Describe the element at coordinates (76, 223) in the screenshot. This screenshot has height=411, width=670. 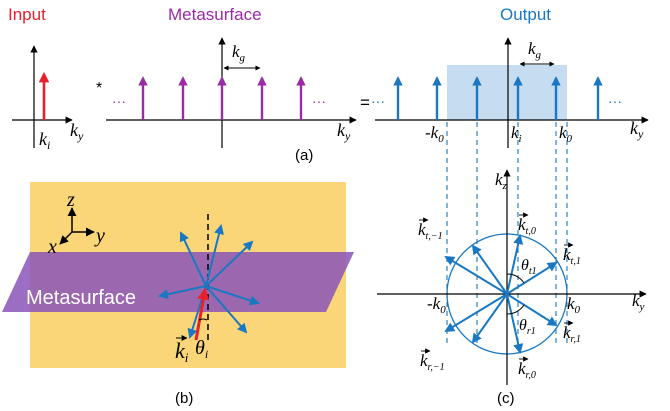
I see `coordinate-axes: z y x` at that location.